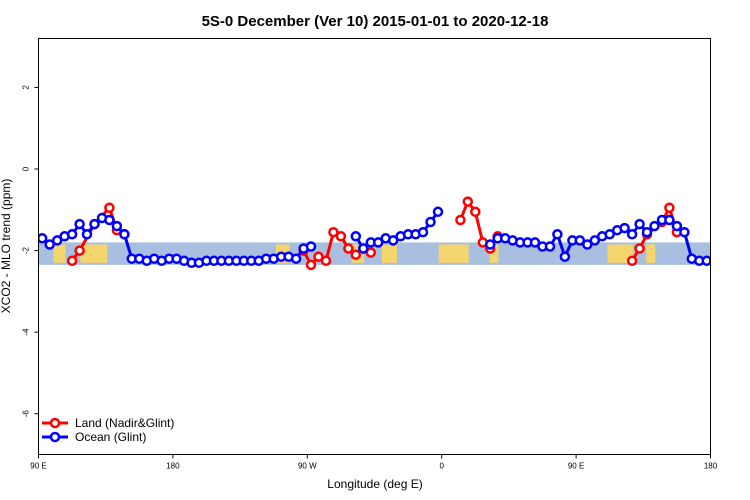  I want to click on x-axis: 90 E 180 90 W 0 90 E 180, so click(374, 462).